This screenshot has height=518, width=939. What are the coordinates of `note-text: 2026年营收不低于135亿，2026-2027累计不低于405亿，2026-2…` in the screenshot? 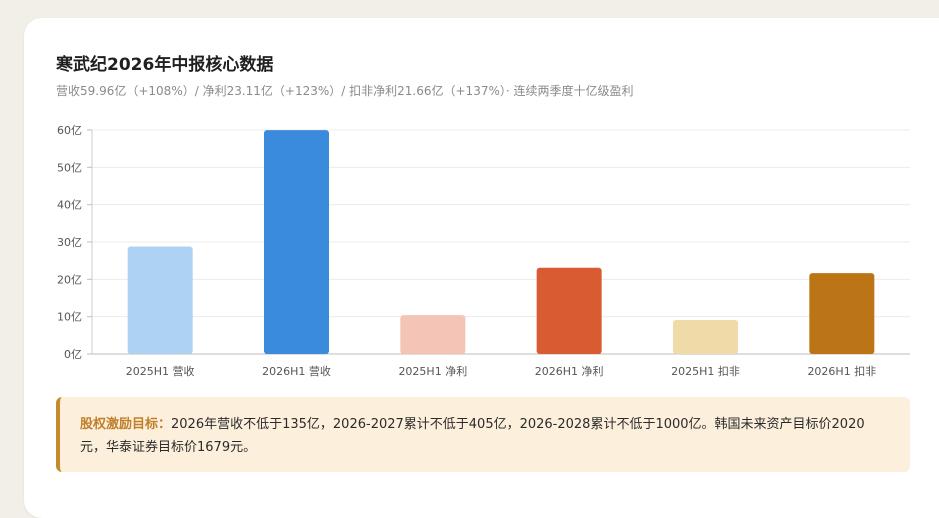 It's located at (472, 436).